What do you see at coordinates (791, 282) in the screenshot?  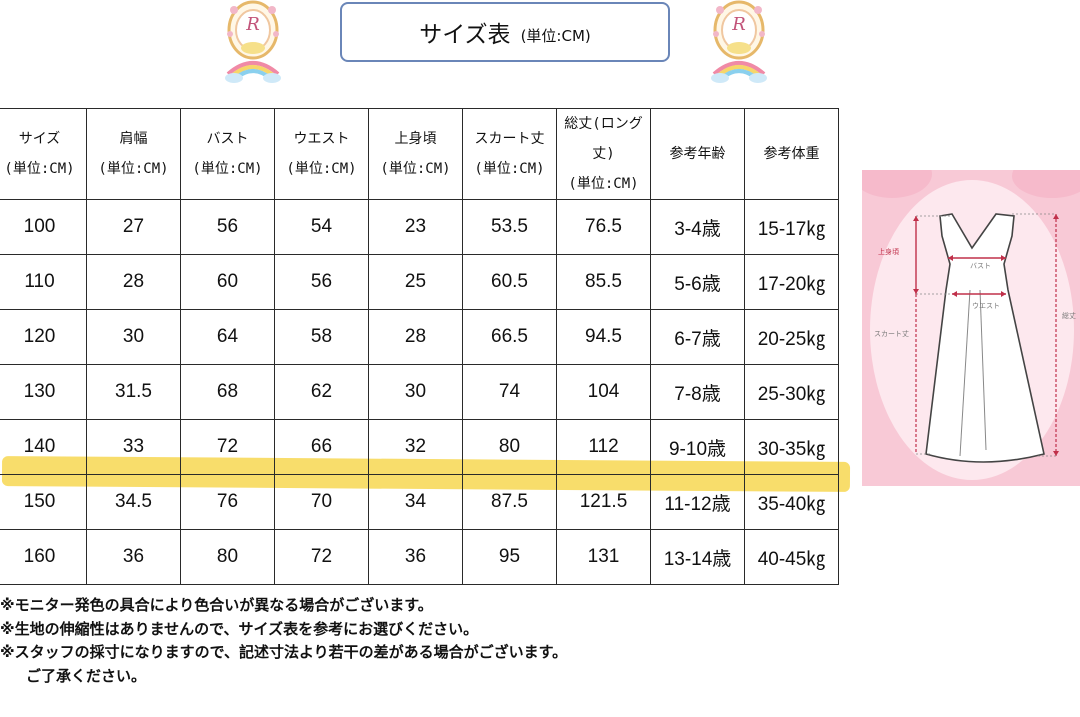 I see `table-cell: 17-20㎏` at bounding box center [791, 282].